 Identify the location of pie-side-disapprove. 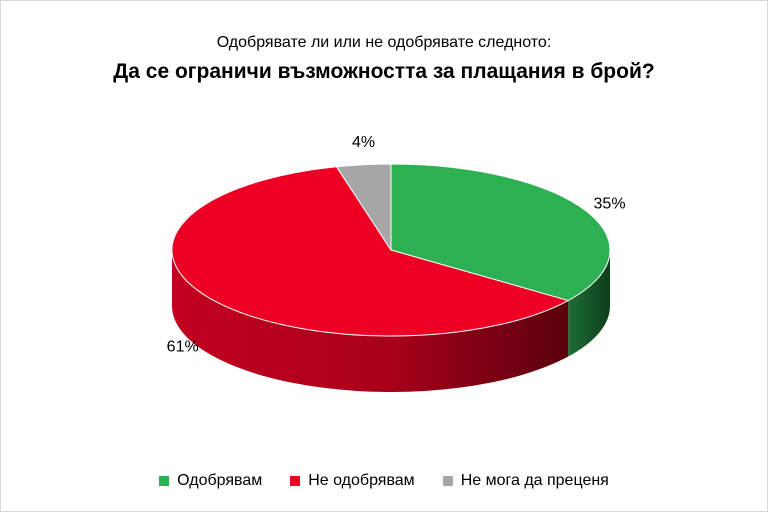
(370, 321).